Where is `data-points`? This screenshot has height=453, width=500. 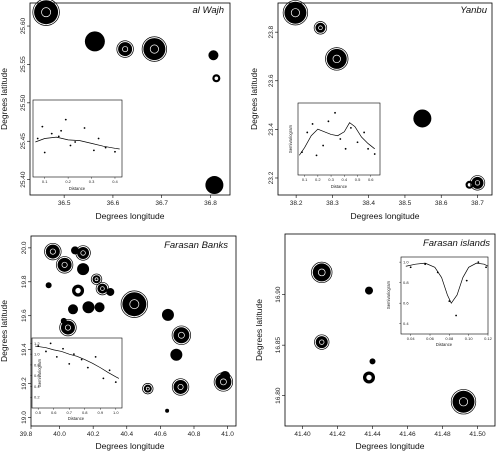
data-points is located at coordinates (394, 338).